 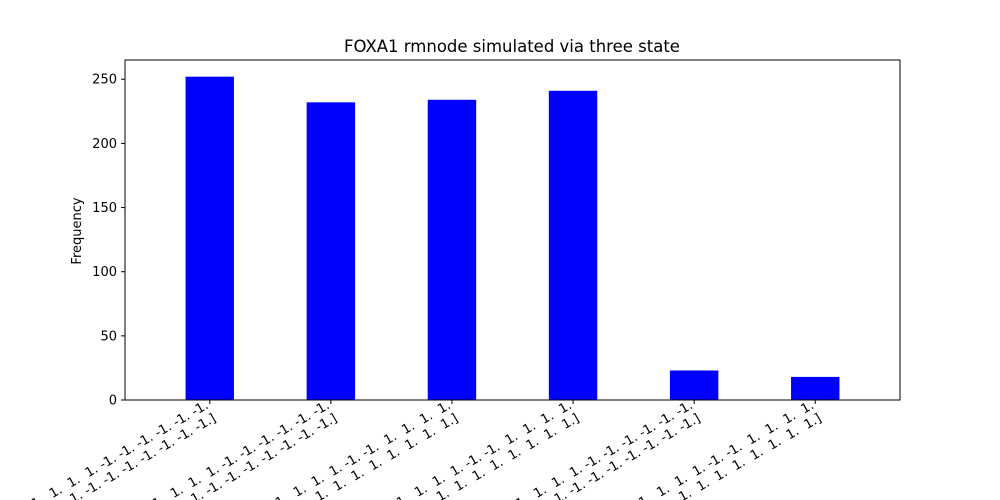 What do you see at coordinates (108, 241) in the screenshot?
I see `y-axis-ticks: 0 50 100 150 200 250` at bounding box center [108, 241].